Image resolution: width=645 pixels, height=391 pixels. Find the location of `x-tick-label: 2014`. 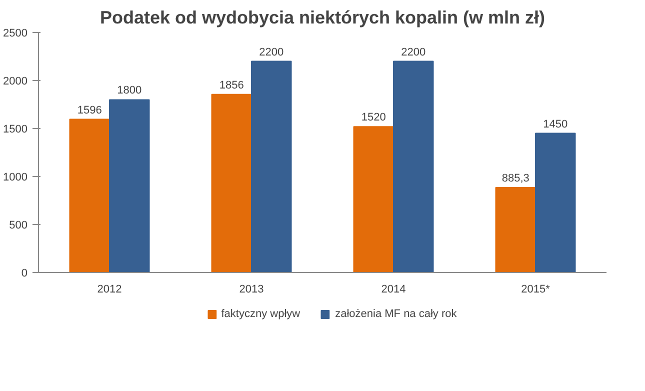

x-tick-label: 2014 is located at coordinates (393, 290).